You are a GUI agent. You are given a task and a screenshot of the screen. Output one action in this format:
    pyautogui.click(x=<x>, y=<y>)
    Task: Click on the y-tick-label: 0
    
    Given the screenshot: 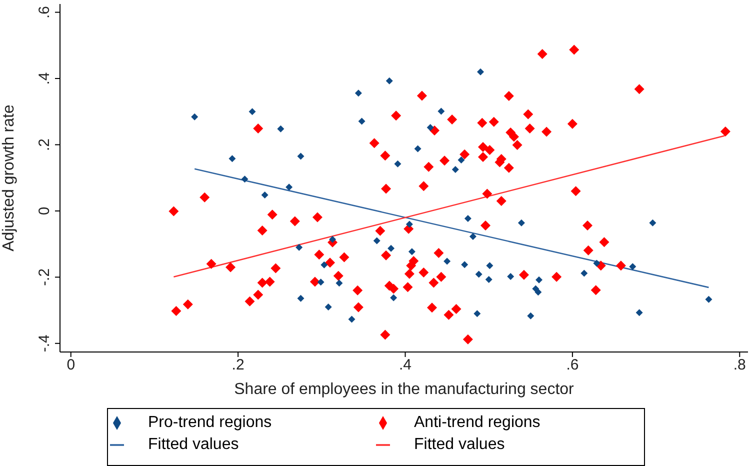 What is the action you would take?
    pyautogui.click(x=44, y=211)
    